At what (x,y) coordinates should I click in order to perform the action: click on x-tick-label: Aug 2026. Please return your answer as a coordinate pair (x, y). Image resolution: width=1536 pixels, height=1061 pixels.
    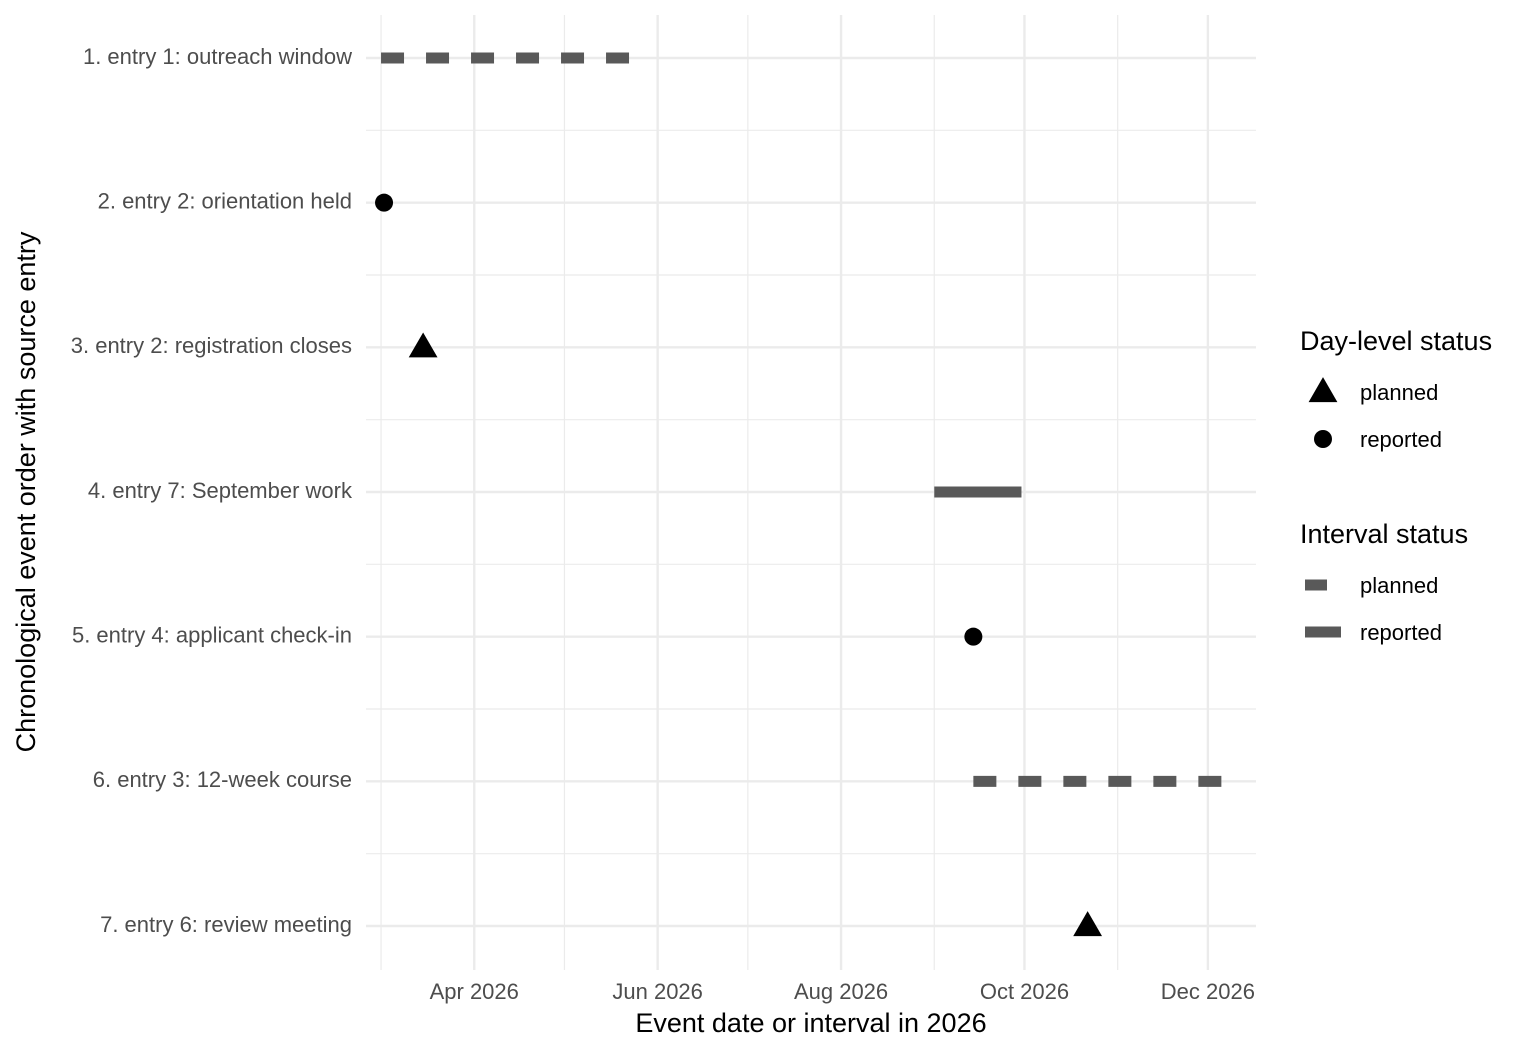
    Looking at the image, I should click on (841, 991).